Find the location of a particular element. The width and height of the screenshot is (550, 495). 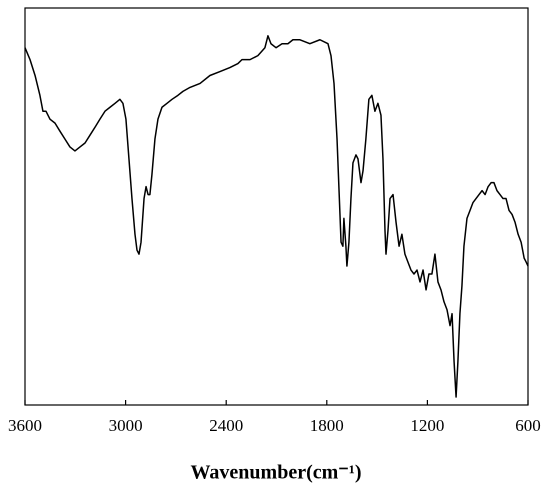

x-tick-label: 1200 is located at coordinates (427, 425).